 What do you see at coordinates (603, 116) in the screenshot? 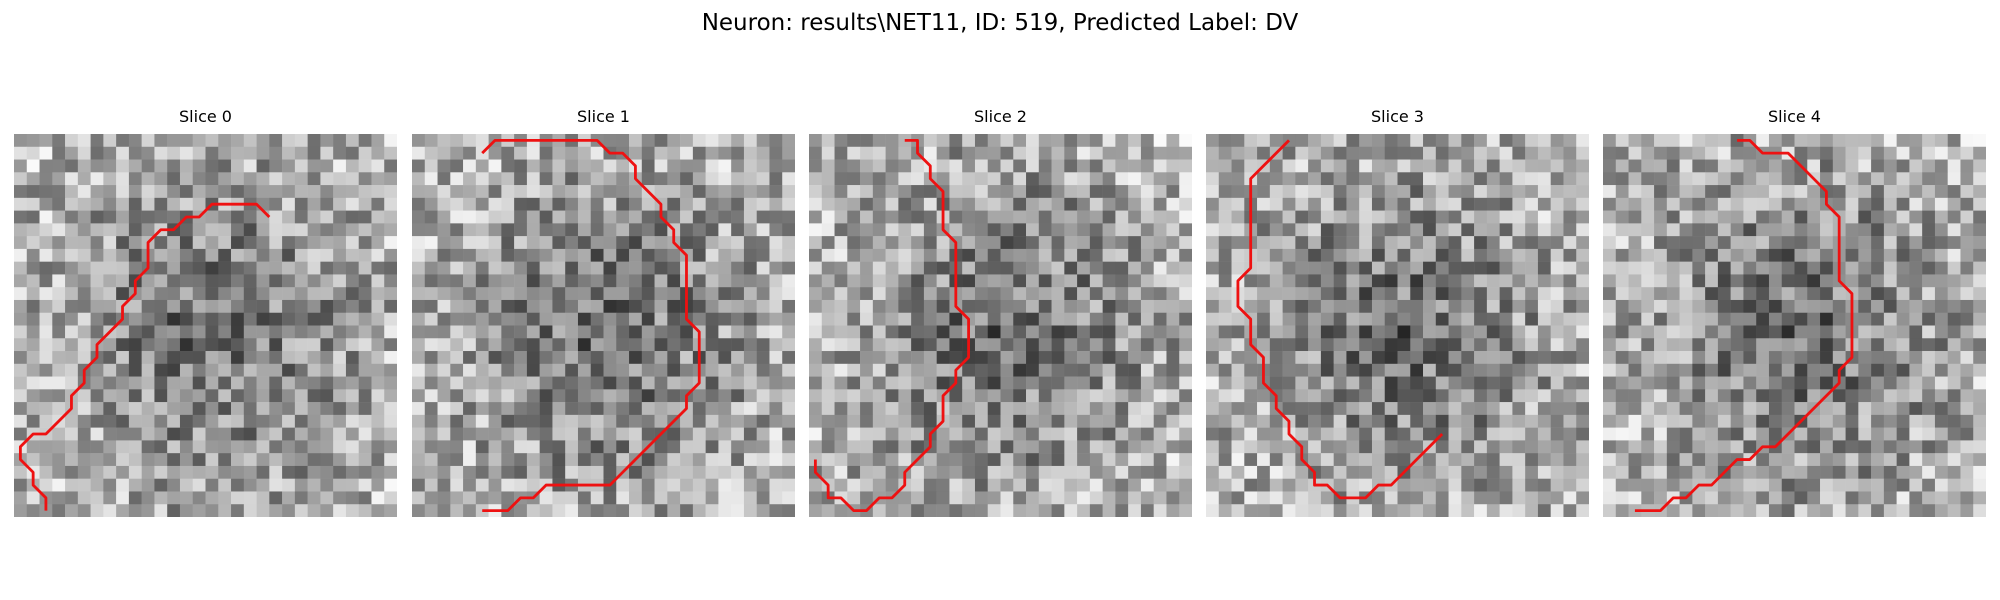
I see `slice-title: Slice 1` at bounding box center [603, 116].